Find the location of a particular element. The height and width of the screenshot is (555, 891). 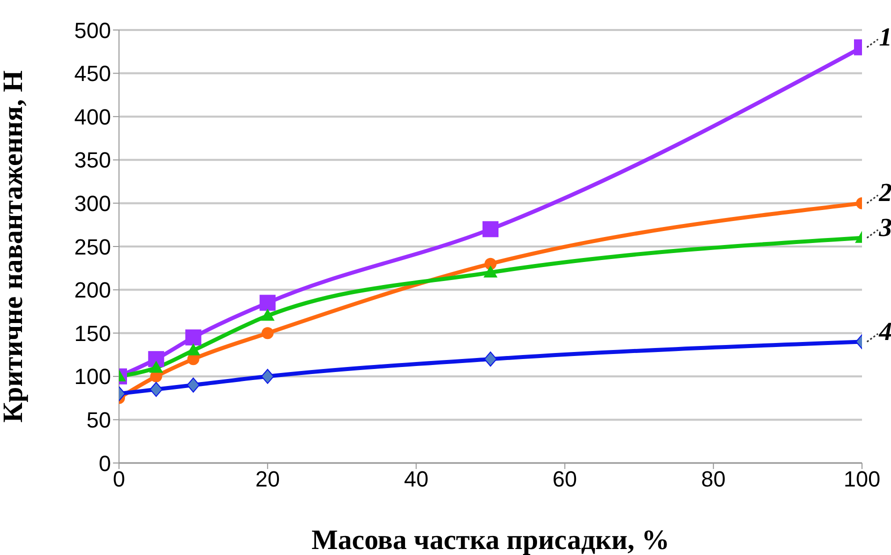

y-axis-title: Критичне навантаження, Н is located at coordinates (14, 246).